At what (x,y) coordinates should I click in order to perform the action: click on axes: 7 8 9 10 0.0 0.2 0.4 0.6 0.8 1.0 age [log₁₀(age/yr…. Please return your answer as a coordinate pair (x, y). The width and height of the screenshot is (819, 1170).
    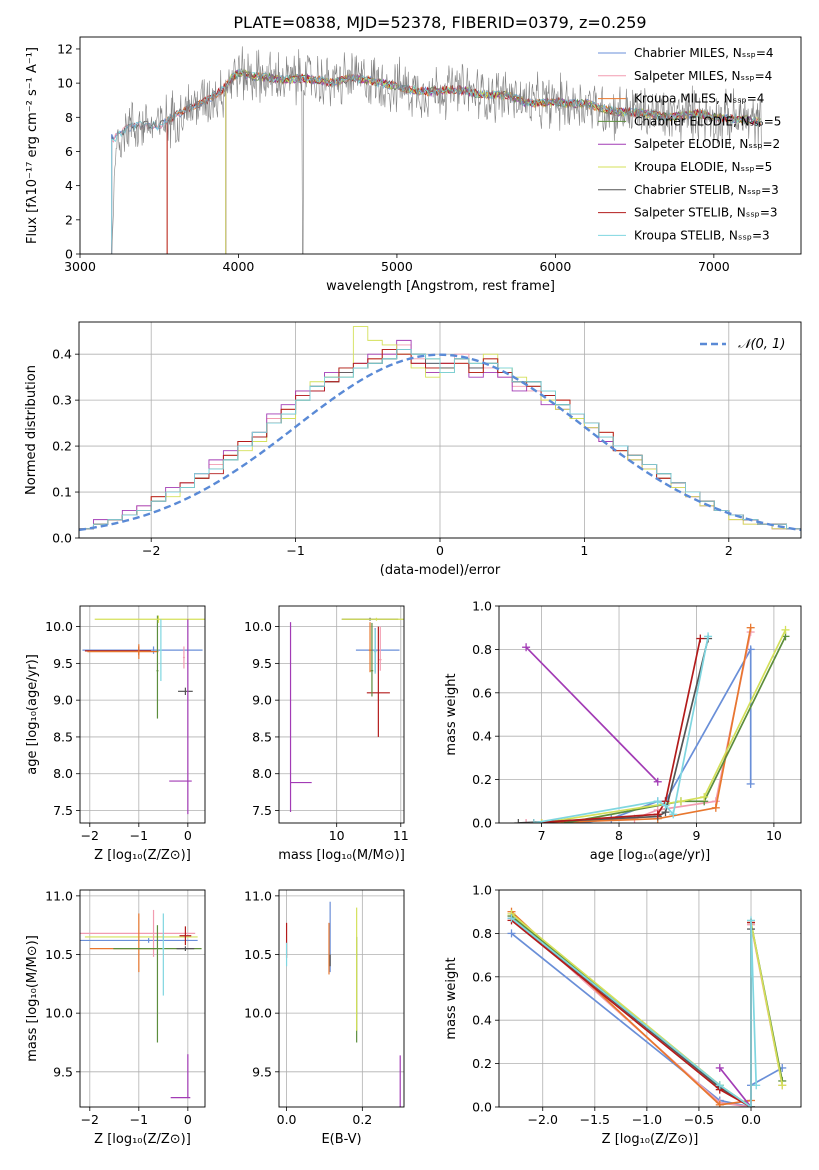
    Looking at the image, I should click on (623, 731).